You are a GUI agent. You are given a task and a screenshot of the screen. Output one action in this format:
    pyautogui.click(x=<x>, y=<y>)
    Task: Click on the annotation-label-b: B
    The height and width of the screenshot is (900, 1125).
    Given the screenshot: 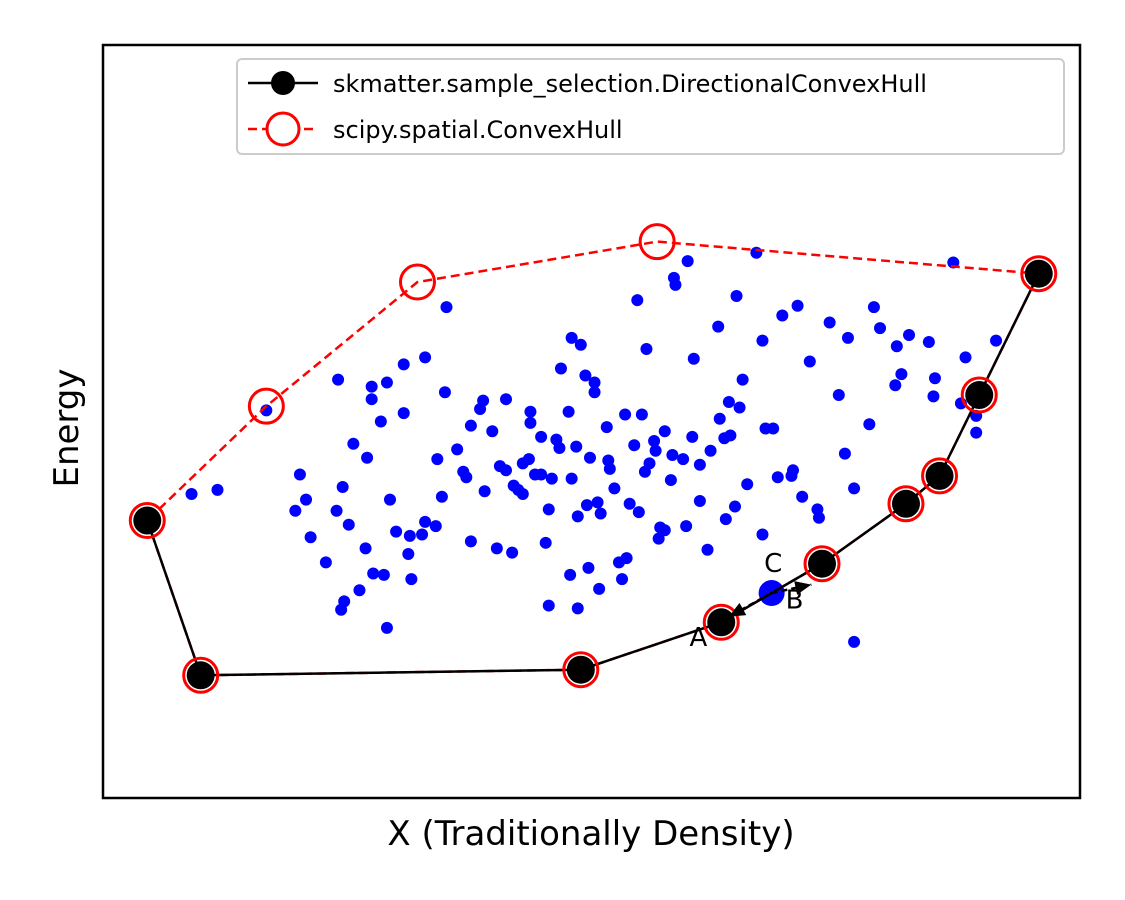 What is the action you would take?
    pyautogui.click(x=795, y=600)
    